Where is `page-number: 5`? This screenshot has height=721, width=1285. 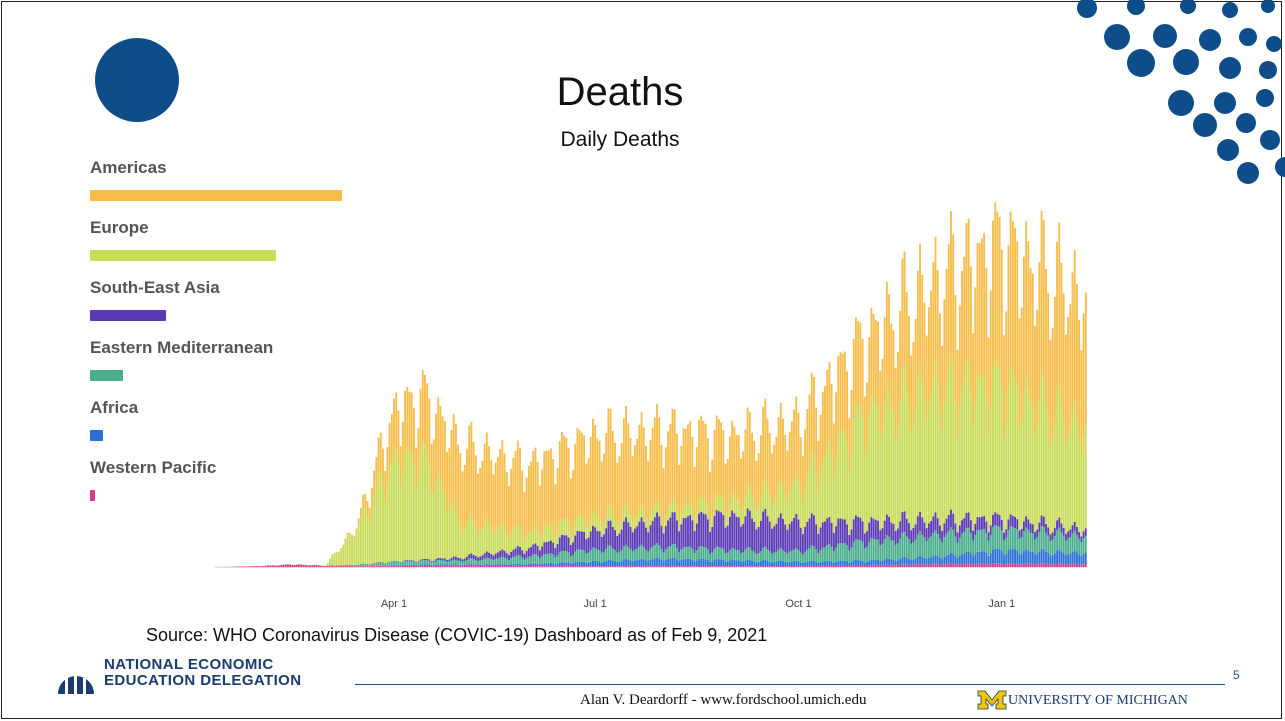 page-number: 5 is located at coordinates (1236, 675).